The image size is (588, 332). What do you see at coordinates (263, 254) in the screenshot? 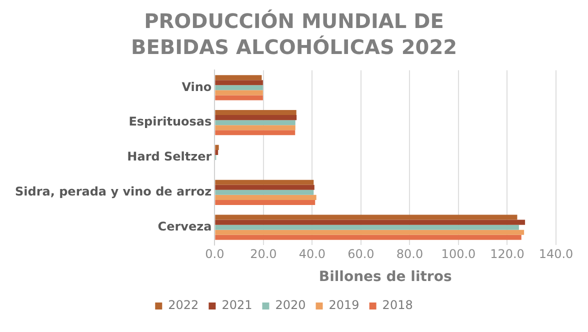
I see `x-tick-label: 20.0` at bounding box center [263, 254].